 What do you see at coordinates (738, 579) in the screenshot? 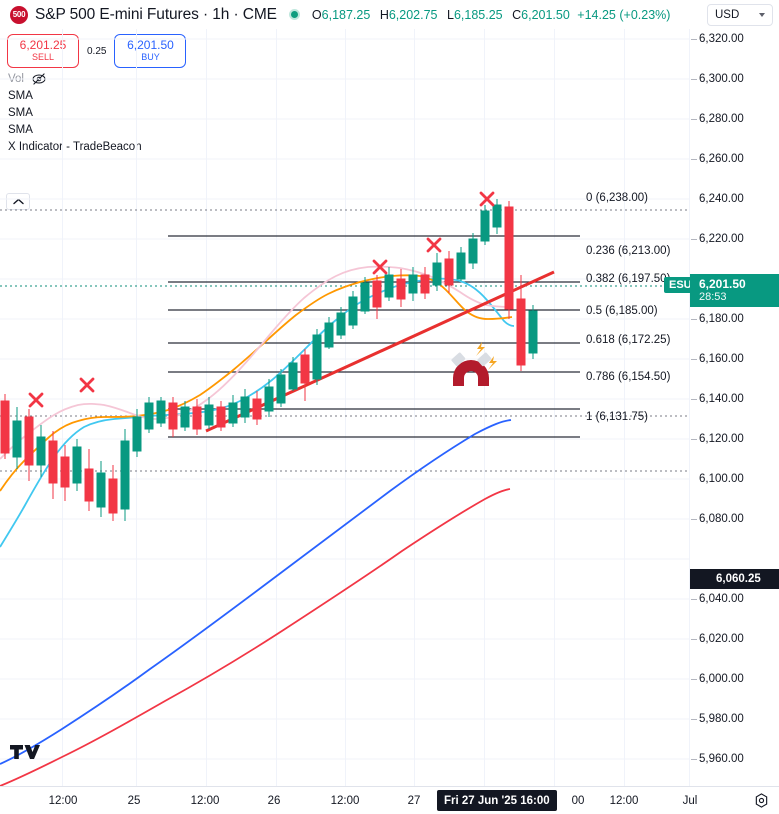
I see `cursor-price-value: 6,060.25` at bounding box center [738, 579].